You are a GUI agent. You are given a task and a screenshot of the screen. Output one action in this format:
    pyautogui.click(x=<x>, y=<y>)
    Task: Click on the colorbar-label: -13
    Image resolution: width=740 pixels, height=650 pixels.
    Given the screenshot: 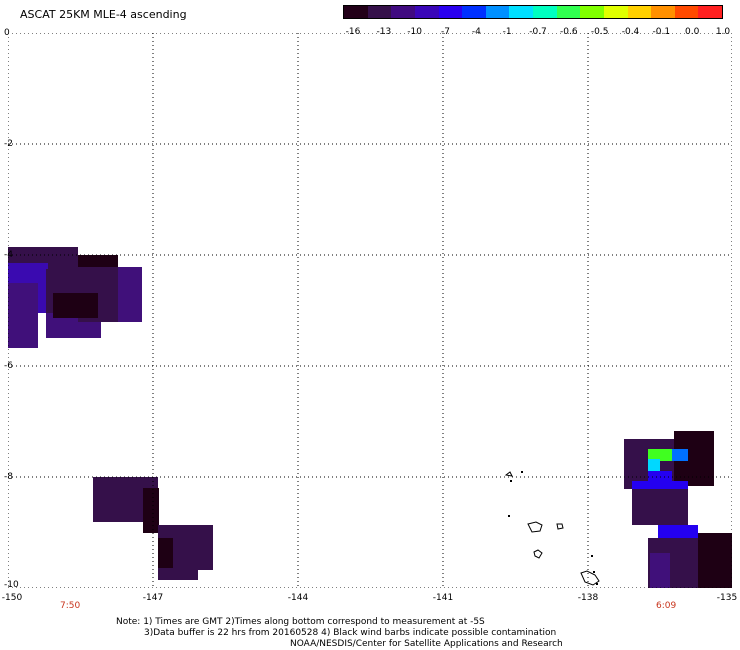 What is the action you would take?
    pyautogui.click(x=384, y=32)
    